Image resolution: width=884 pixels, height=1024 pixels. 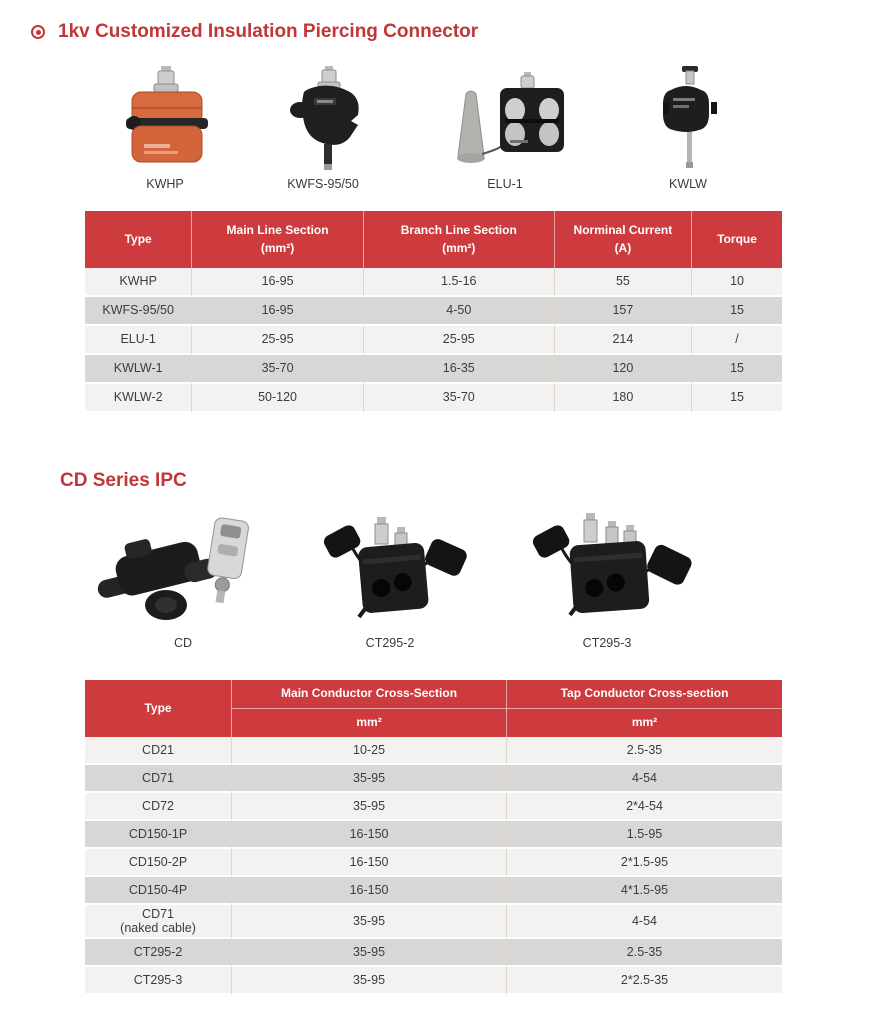 What do you see at coordinates (278, 398) in the screenshot?
I see `cell-main: 50-120` at bounding box center [278, 398].